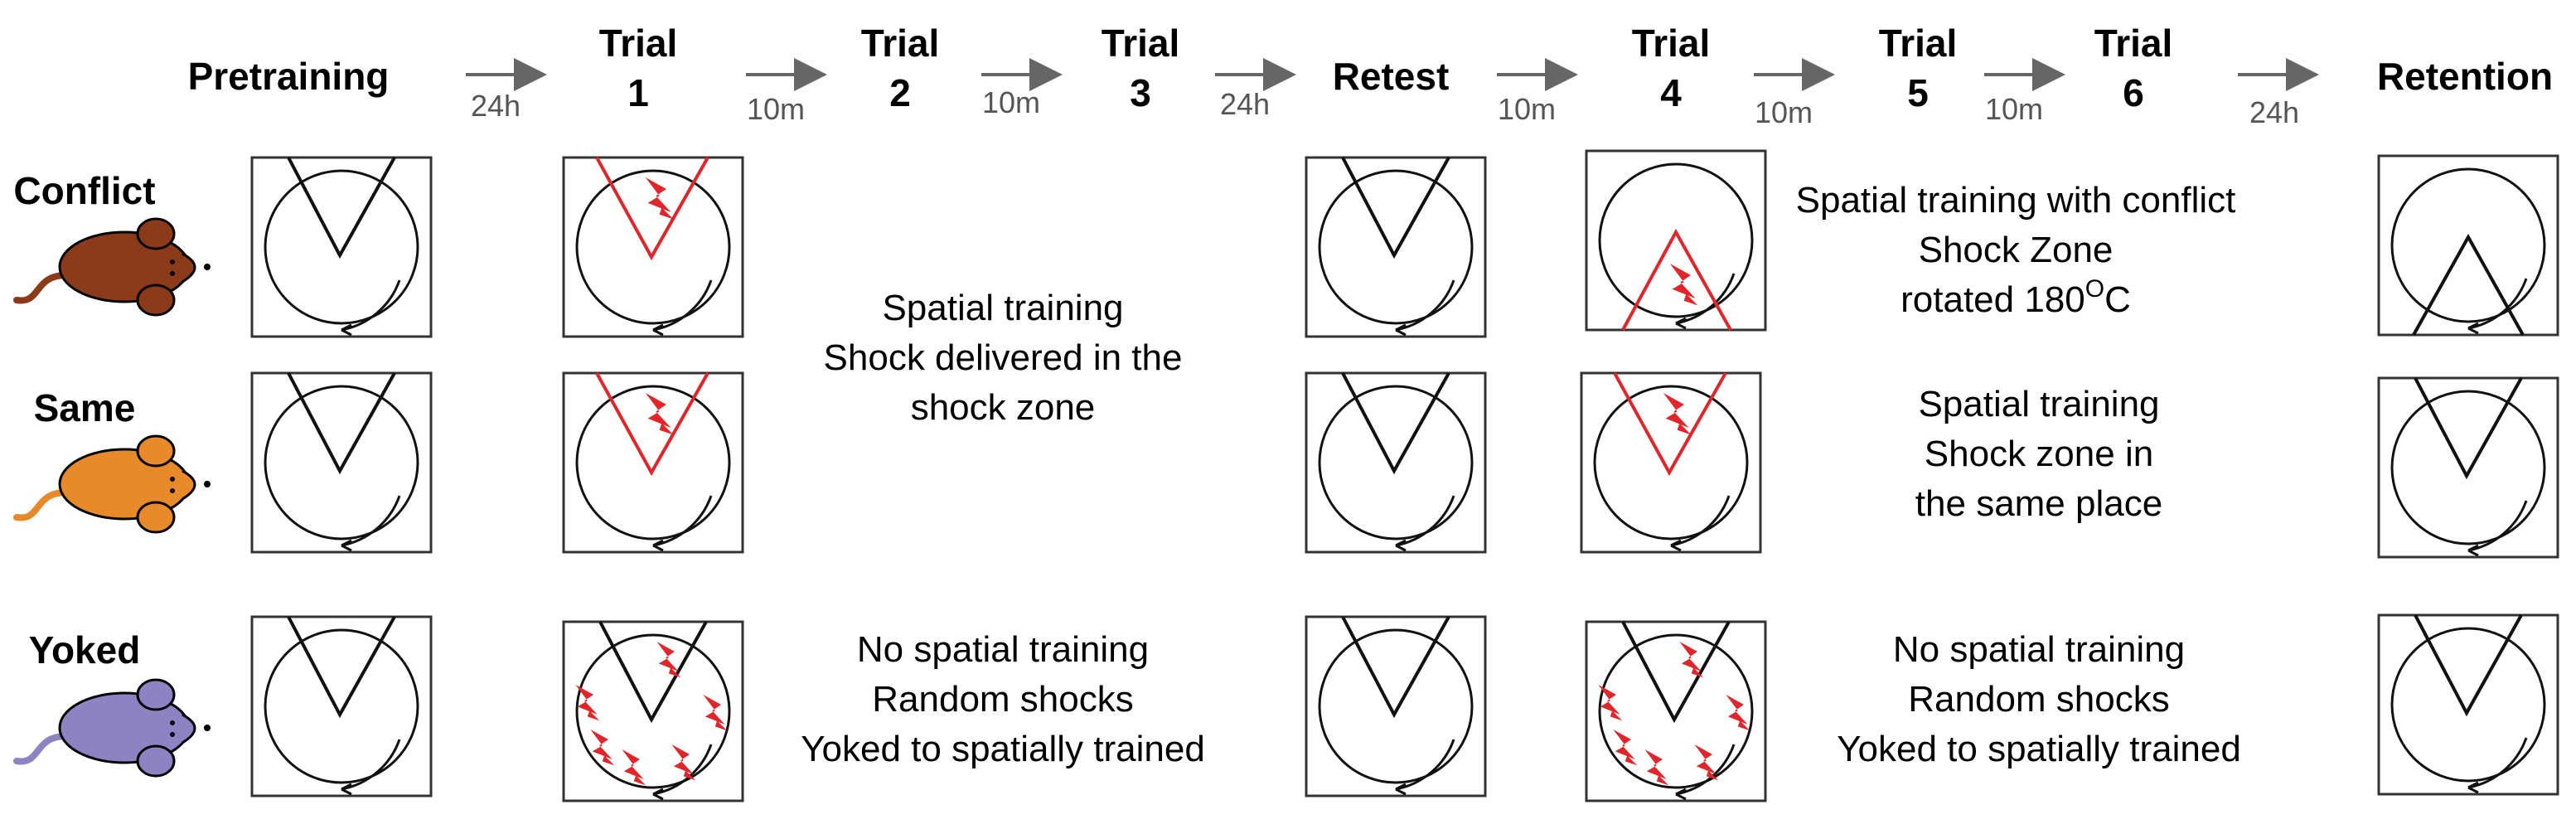 The width and height of the screenshot is (2576, 829). What do you see at coordinates (2039, 749) in the screenshot?
I see `phase2-text-line3: Yoked to spatially trained` at bounding box center [2039, 749].